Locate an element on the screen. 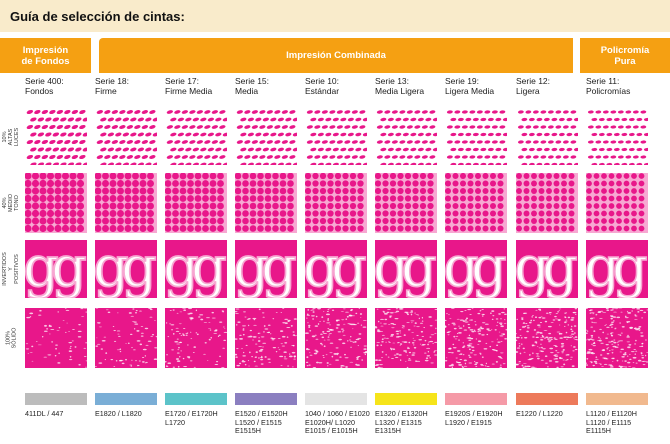  swatch-graphic is located at coordinates (547, 338).